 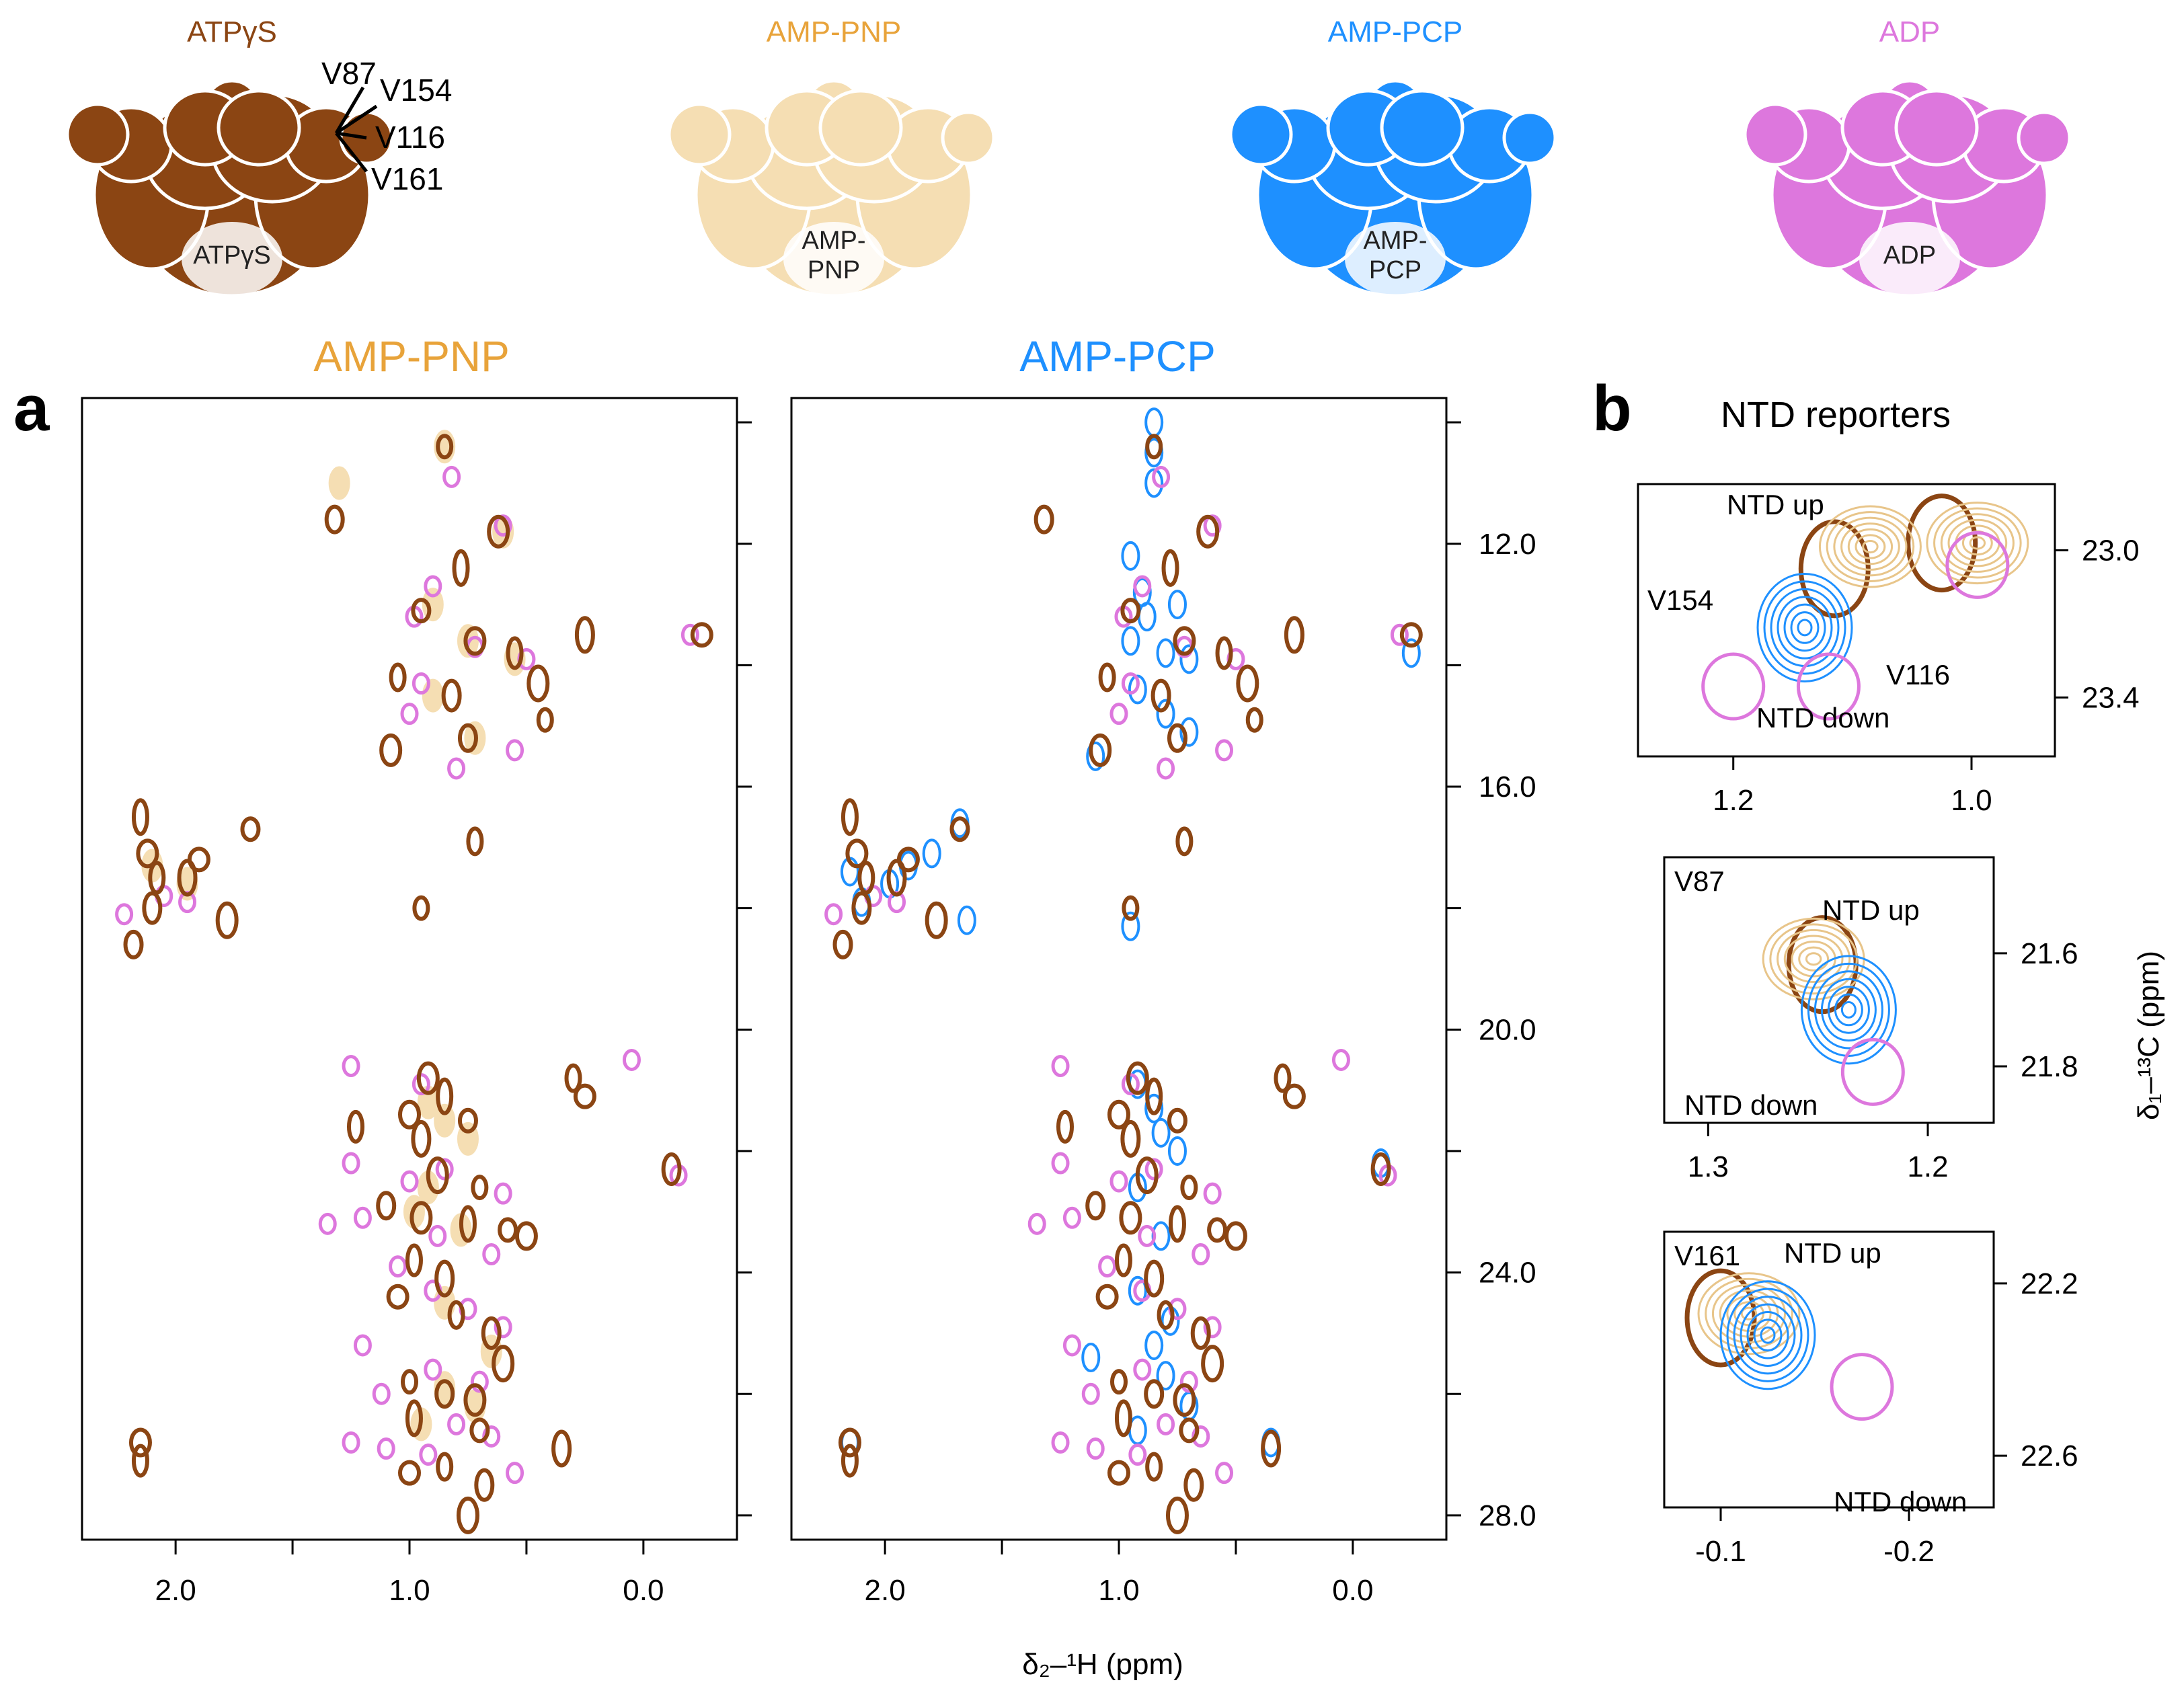 What do you see at coordinates (1720, 1551) in the screenshot?
I see `x-tick-label: -0.1` at bounding box center [1720, 1551].